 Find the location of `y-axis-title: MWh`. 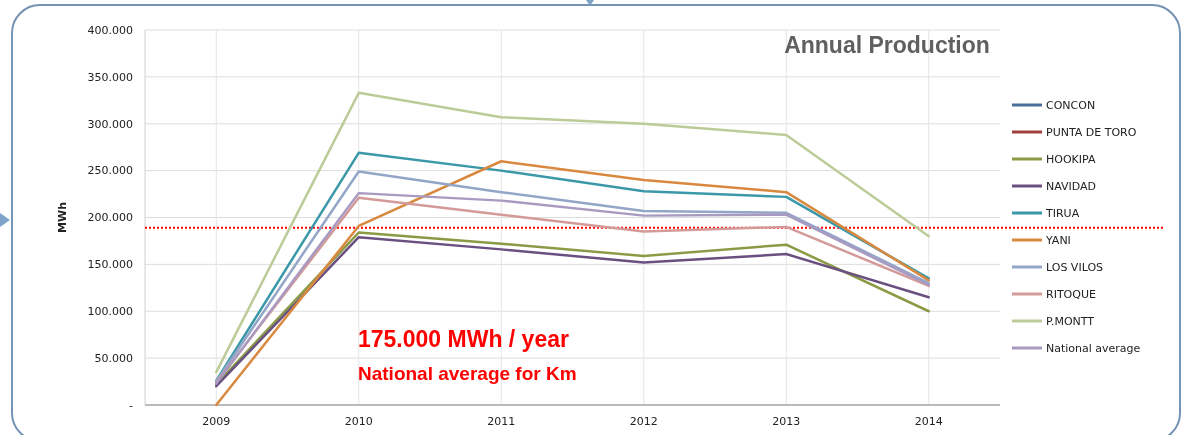

y-axis-title: MWh is located at coordinates (62, 217).